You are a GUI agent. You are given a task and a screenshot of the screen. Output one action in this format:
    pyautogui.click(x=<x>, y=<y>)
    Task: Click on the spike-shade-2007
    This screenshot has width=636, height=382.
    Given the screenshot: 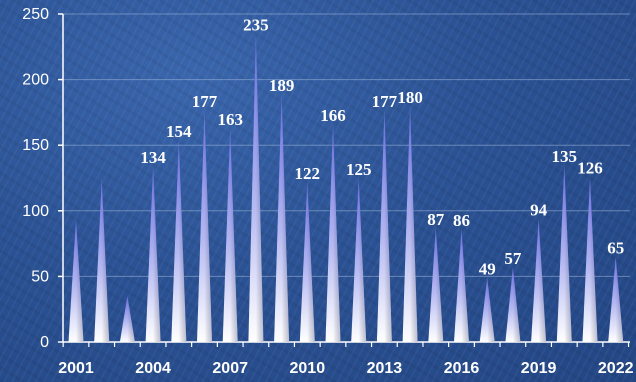 What is the action you would take?
    pyautogui.click(x=230, y=235)
    